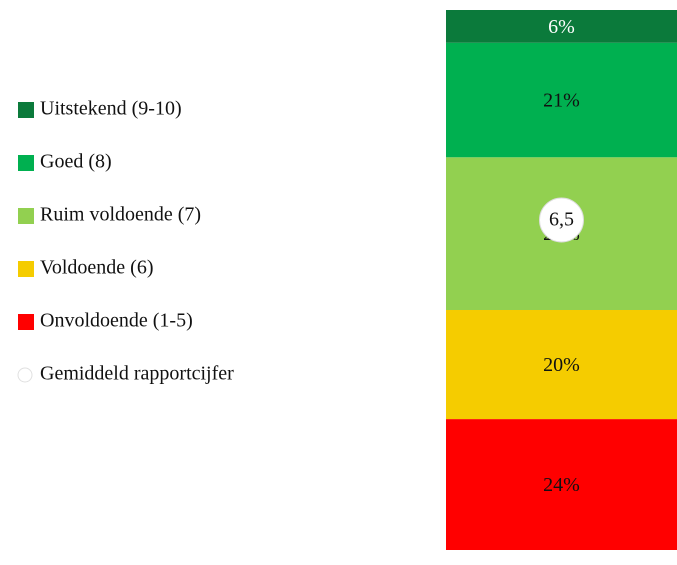 This screenshot has width=677, height=565. I want to click on data-label: 24%, so click(561, 485).